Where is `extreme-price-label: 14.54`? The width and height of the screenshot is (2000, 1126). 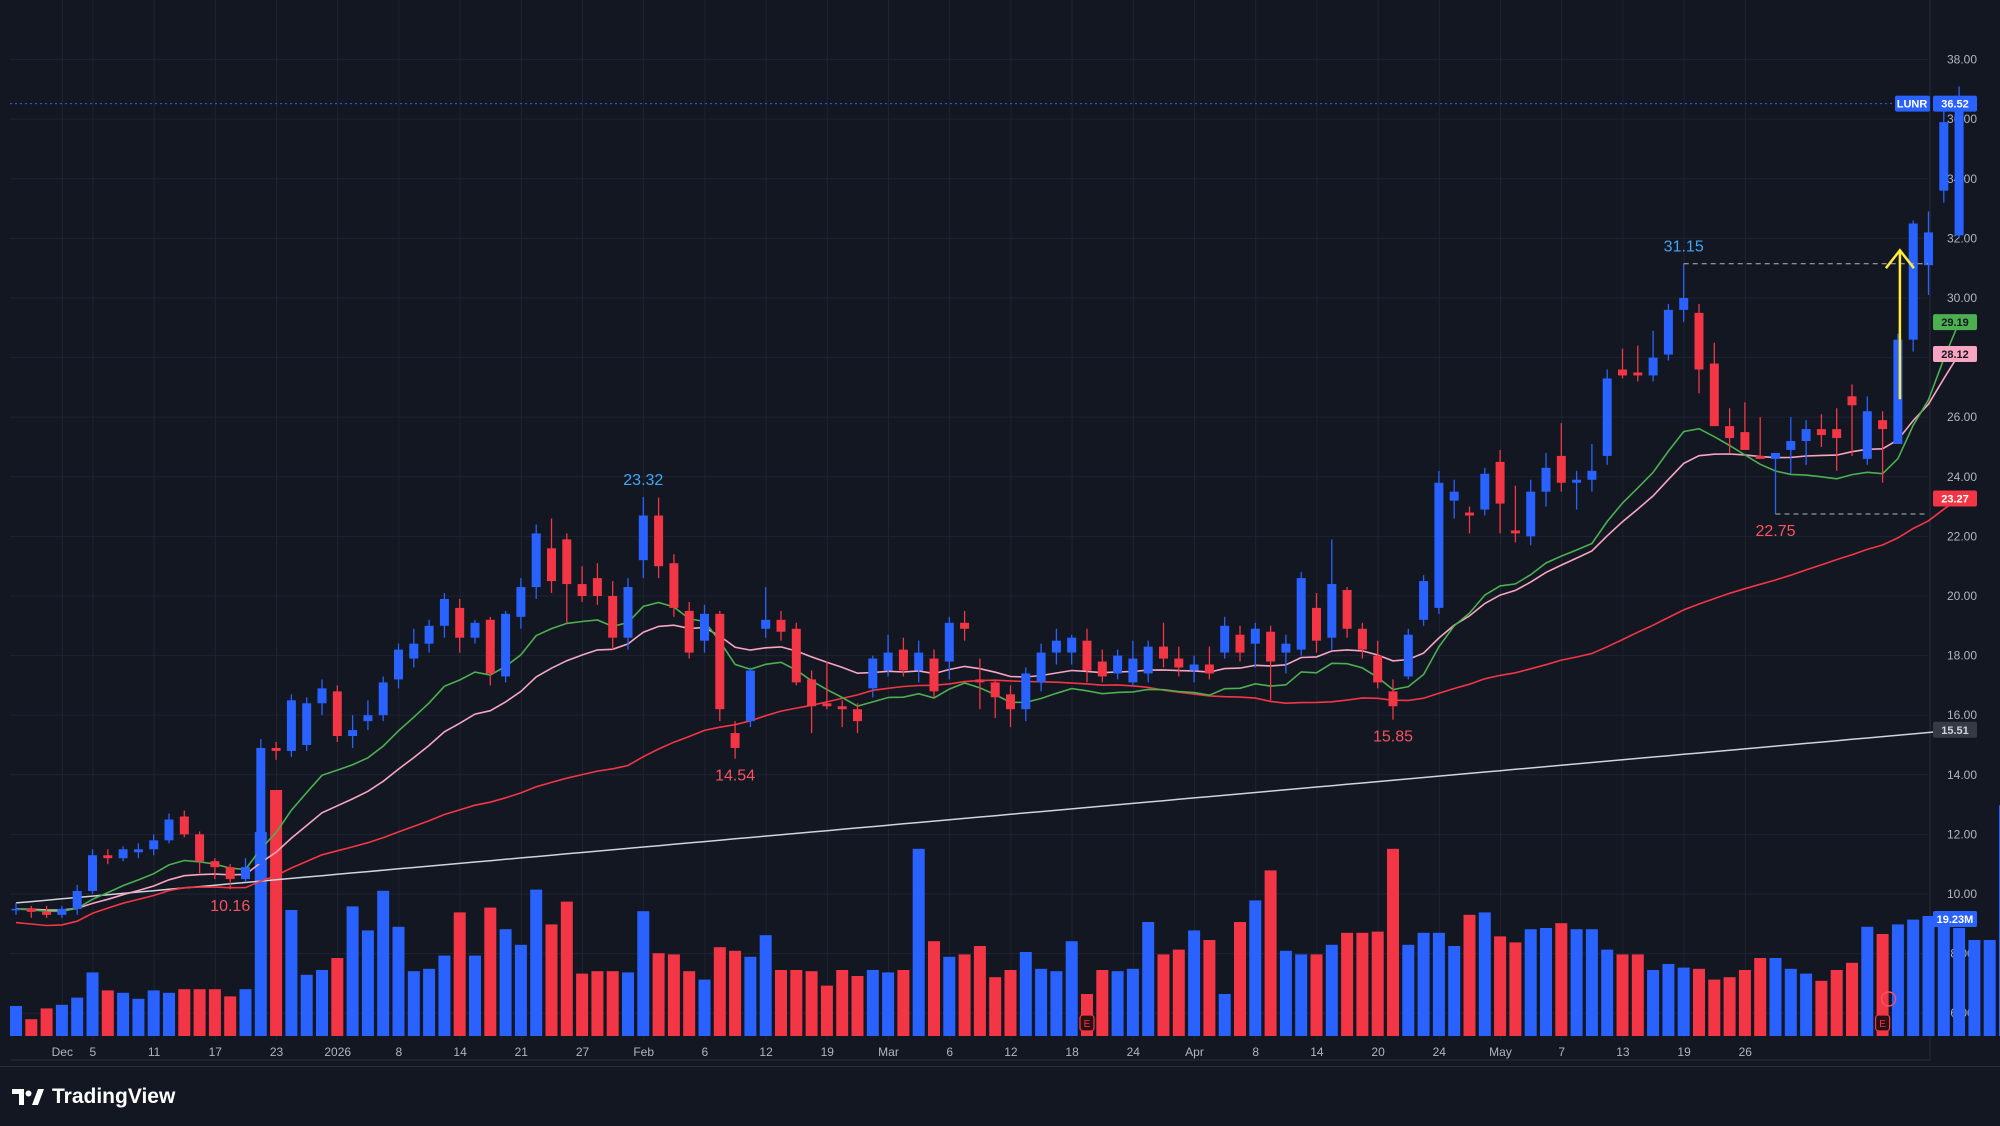 extreme-price-label: 14.54 is located at coordinates (735, 776).